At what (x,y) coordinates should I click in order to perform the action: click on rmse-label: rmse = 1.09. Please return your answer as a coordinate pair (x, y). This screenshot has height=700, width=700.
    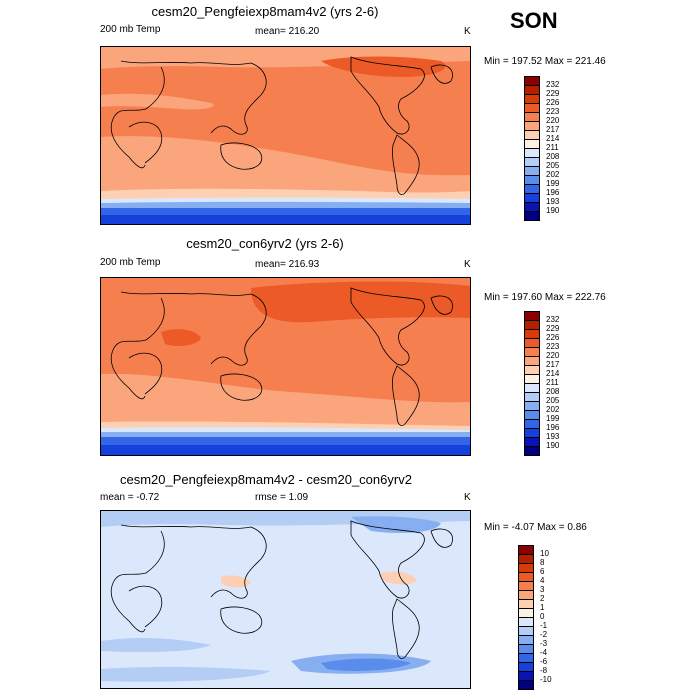
    Looking at the image, I should click on (282, 497).